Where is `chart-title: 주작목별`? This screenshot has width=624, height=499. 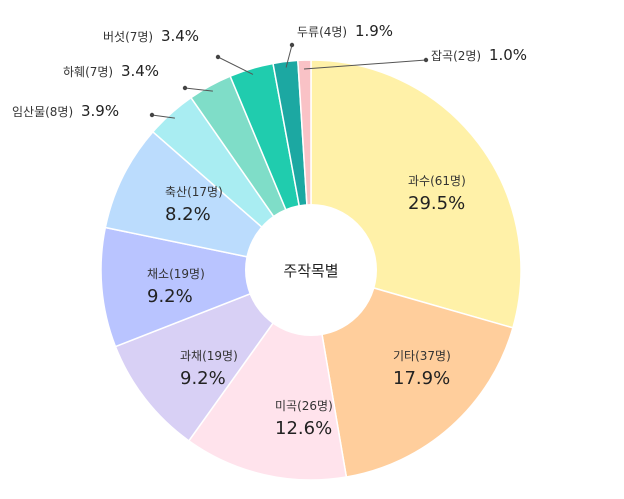 chart-title: 주작목별 is located at coordinates (310, 271).